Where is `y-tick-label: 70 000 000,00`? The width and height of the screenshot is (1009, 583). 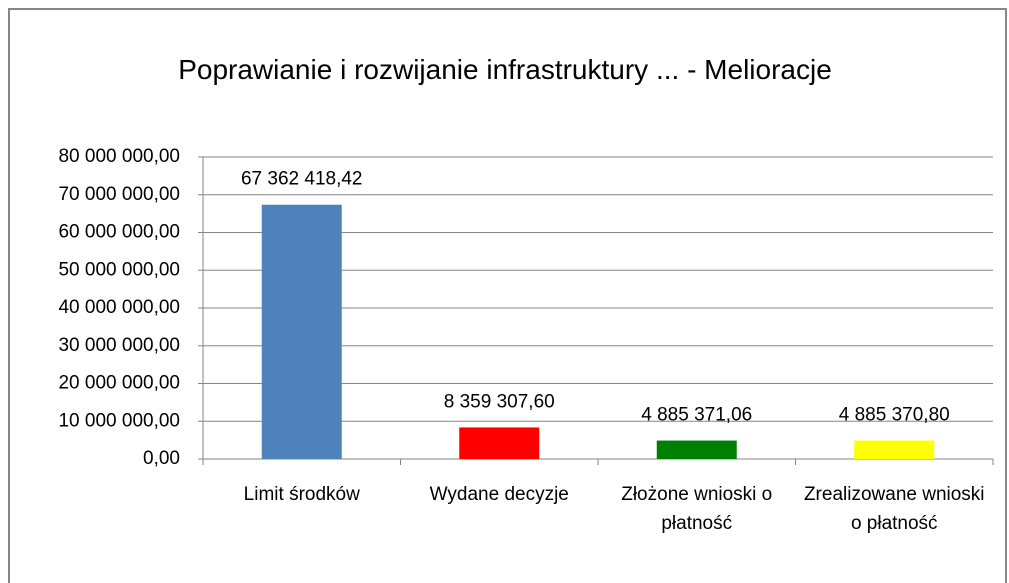 y-tick-label: 70 000 000,00 is located at coordinates (119, 194).